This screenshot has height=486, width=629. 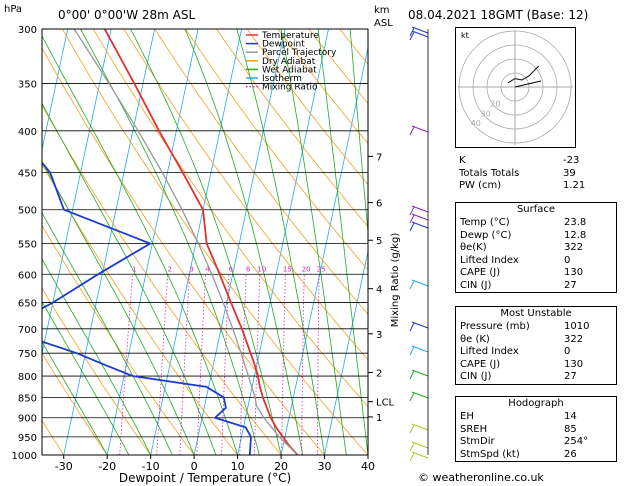 I want to click on legend-label: Temperature, so click(x=290, y=36).